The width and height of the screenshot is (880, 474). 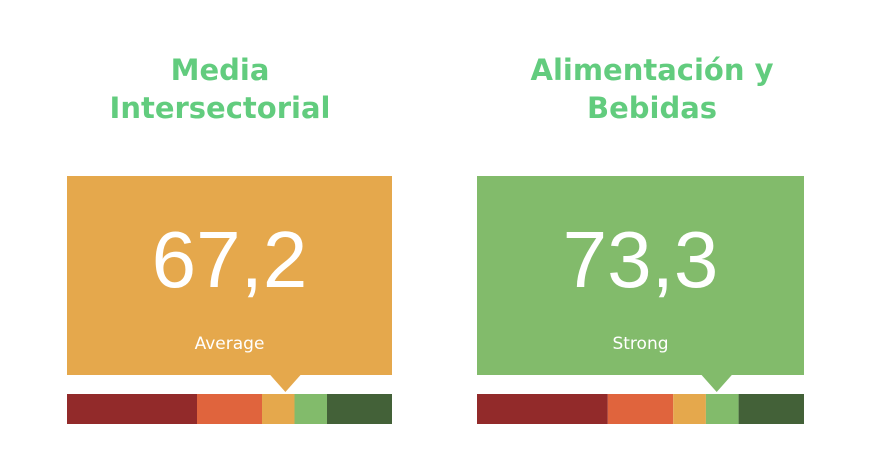 What do you see at coordinates (230, 259) in the screenshot?
I see `score-value: 67,2` at bounding box center [230, 259].